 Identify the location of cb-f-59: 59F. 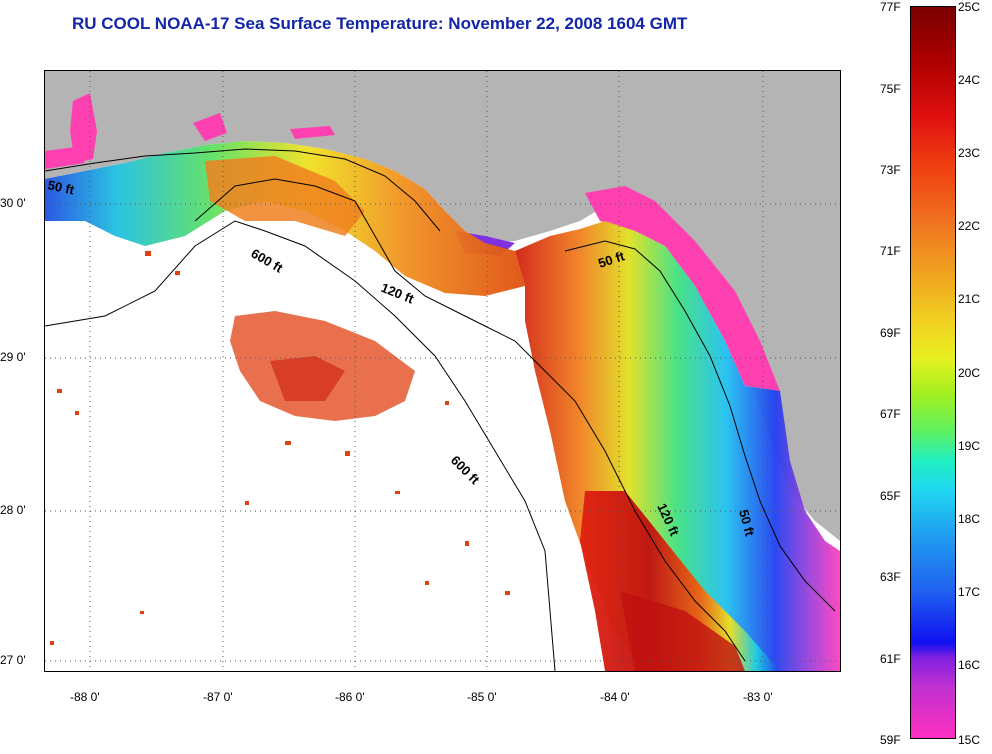
(890, 740).